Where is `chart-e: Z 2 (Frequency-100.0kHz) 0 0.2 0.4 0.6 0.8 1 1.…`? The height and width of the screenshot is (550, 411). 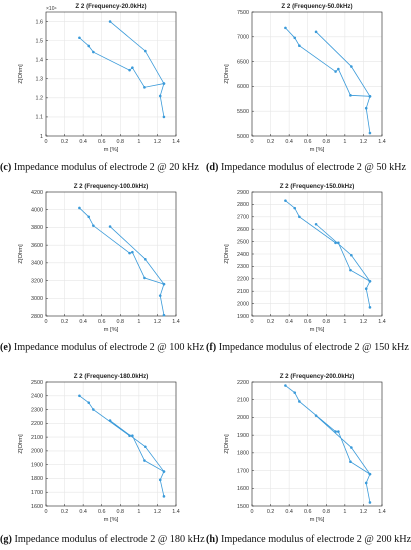
chart-e: Z 2 (Frequency-100.0kHz) 0 0.2 0.4 0.6 0.8 1 1.… is located at coordinates (99, 258).